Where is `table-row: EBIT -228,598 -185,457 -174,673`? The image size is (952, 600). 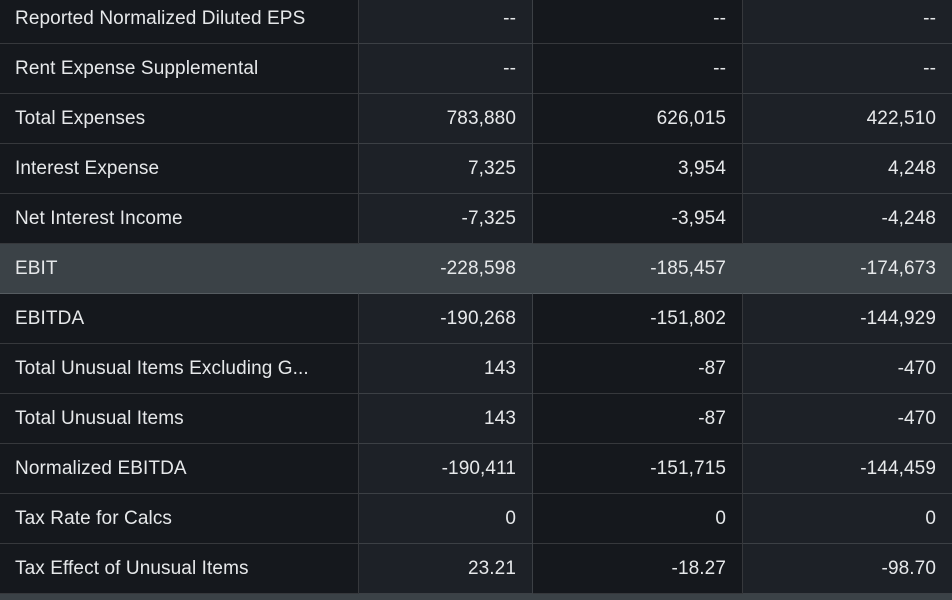
table-row: EBIT -228,598 -185,457 -174,673 is located at coordinates (476, 269).